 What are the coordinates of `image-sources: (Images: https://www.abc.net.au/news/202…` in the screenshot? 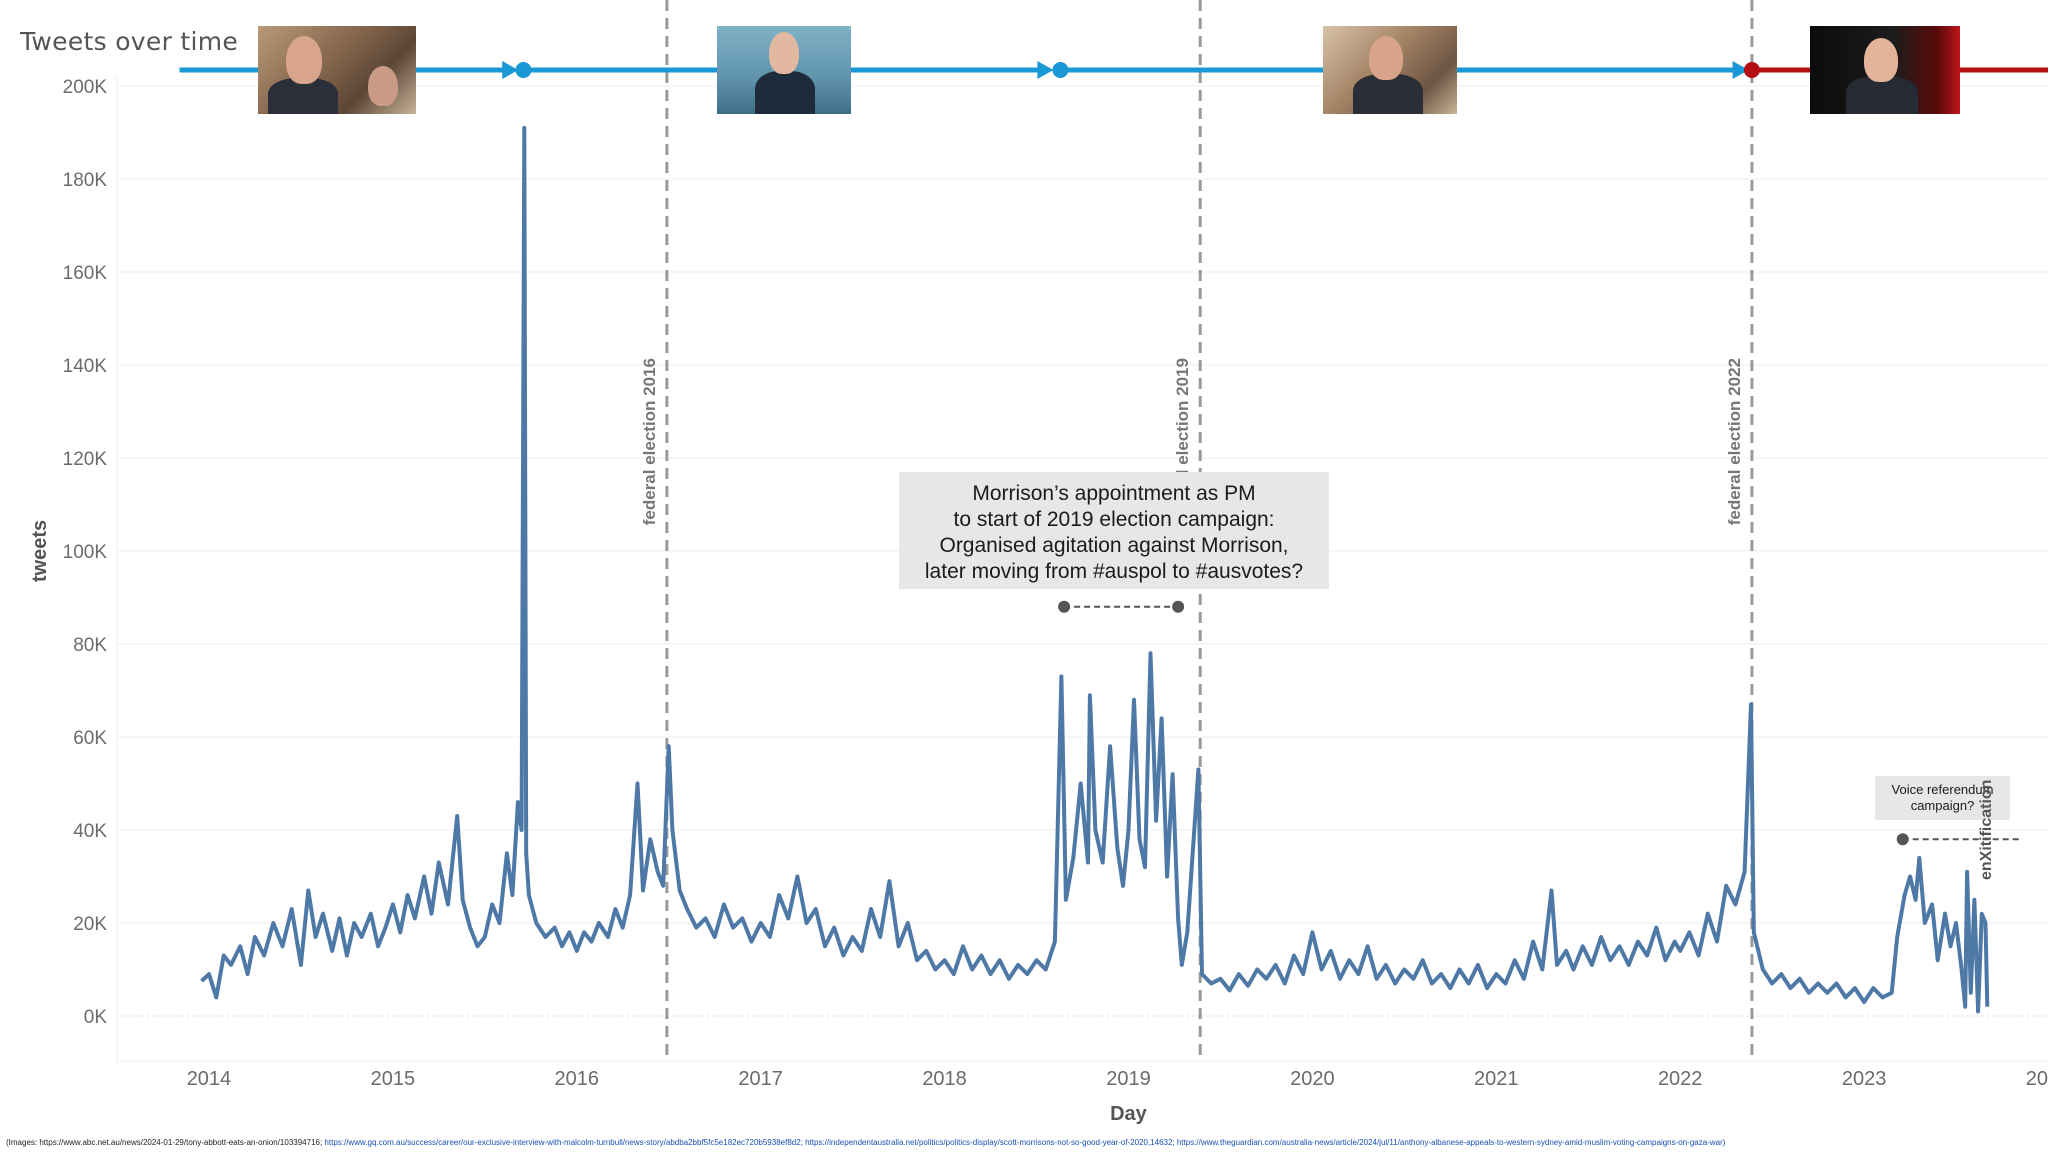 It's located at (865, 1142).